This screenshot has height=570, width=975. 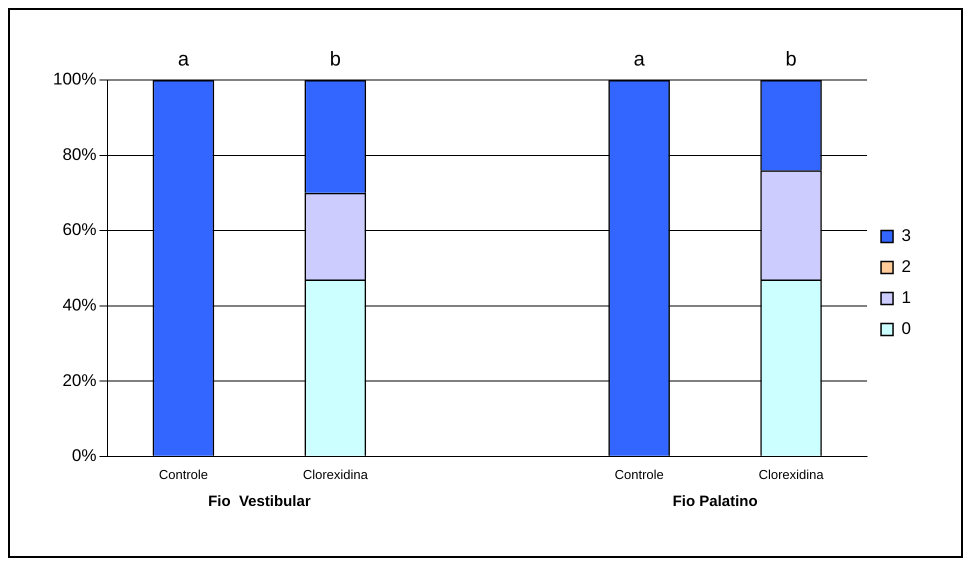 What do you see at coordinates (907, 328) in the screenshot?
I see `legend-label: 0` at bounding box center [907, 328].